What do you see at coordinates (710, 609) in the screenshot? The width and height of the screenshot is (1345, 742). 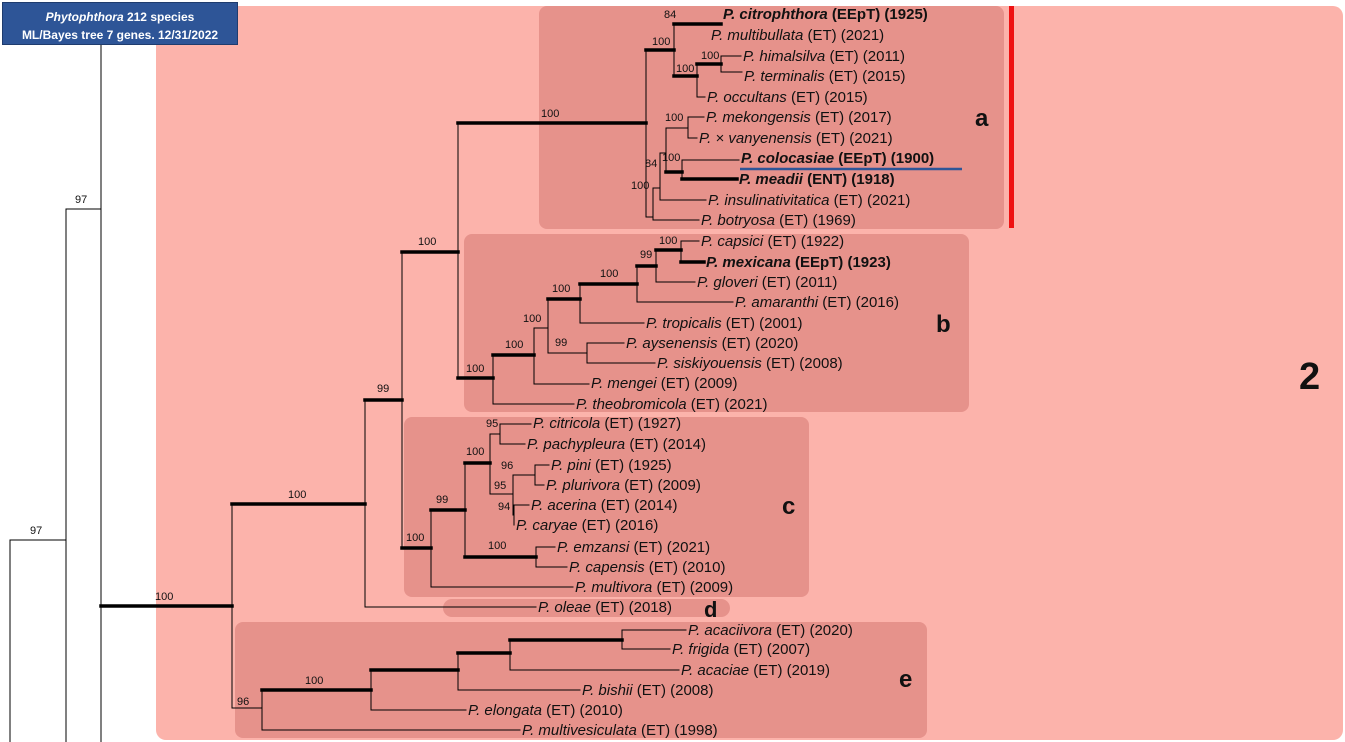 I see `clade-letter-d: d` at bounding box center [710, 609].